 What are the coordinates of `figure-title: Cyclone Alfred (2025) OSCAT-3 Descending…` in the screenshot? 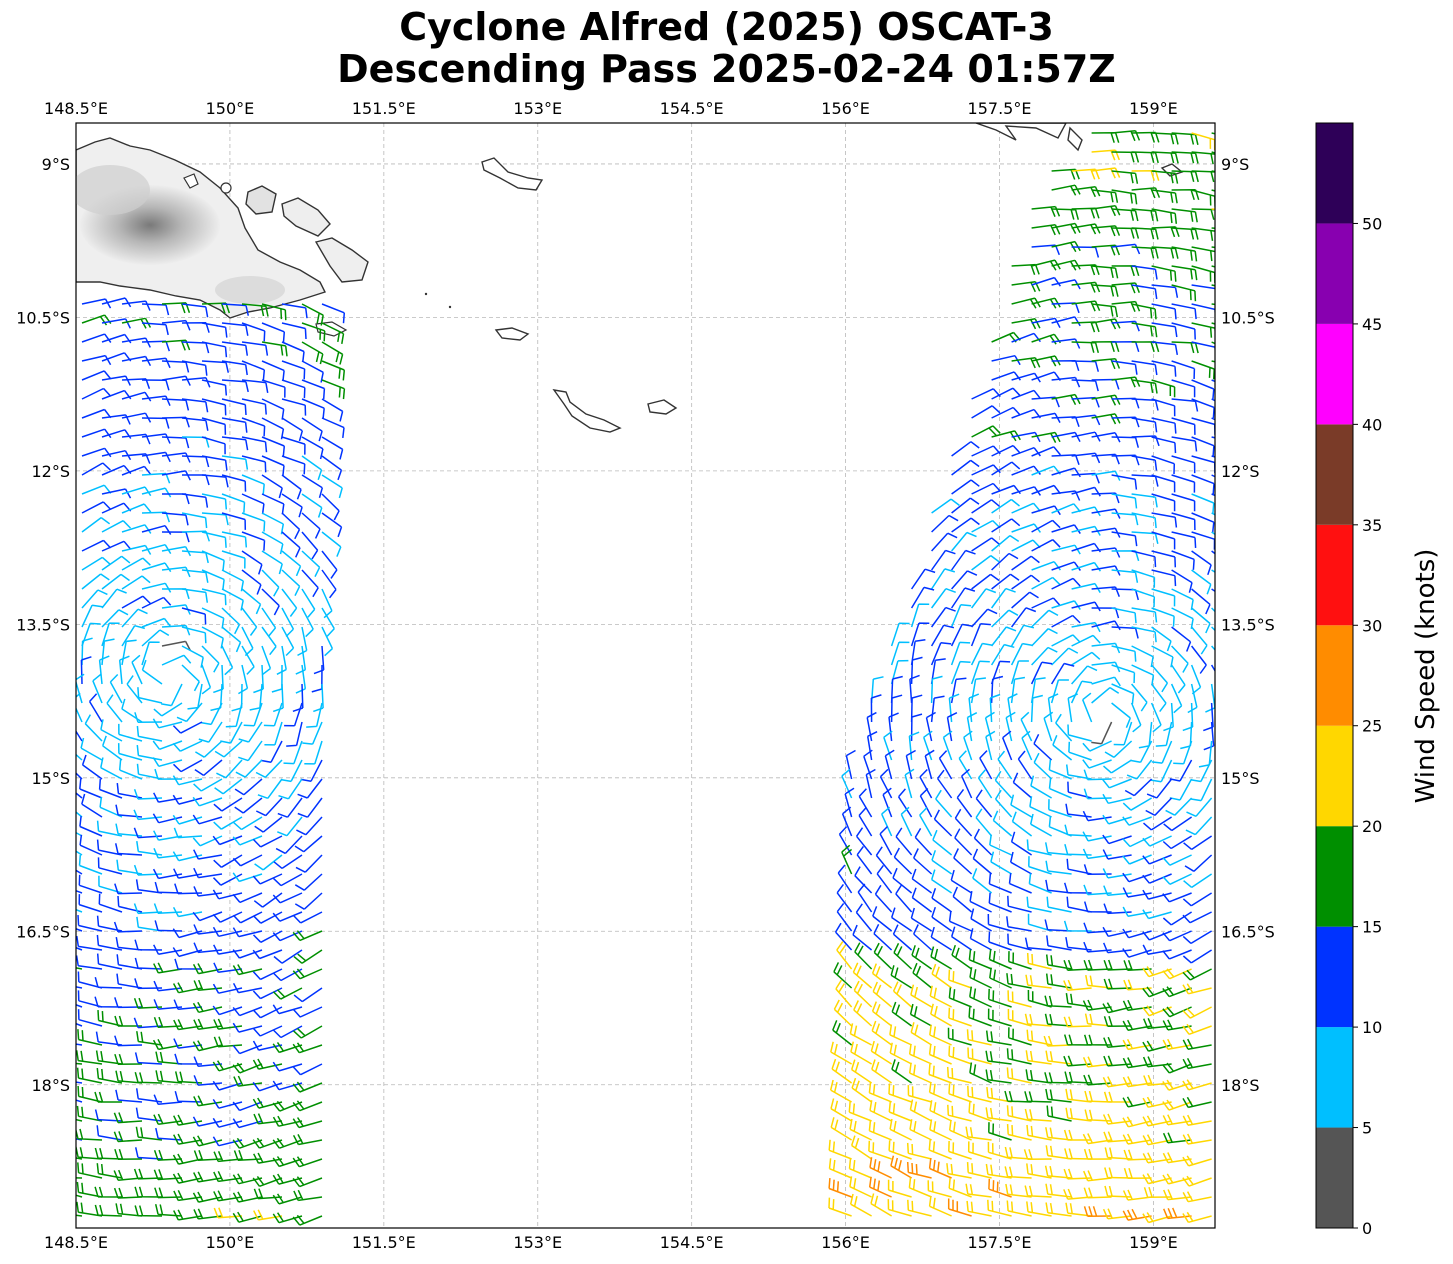 It's located at (726, 48).